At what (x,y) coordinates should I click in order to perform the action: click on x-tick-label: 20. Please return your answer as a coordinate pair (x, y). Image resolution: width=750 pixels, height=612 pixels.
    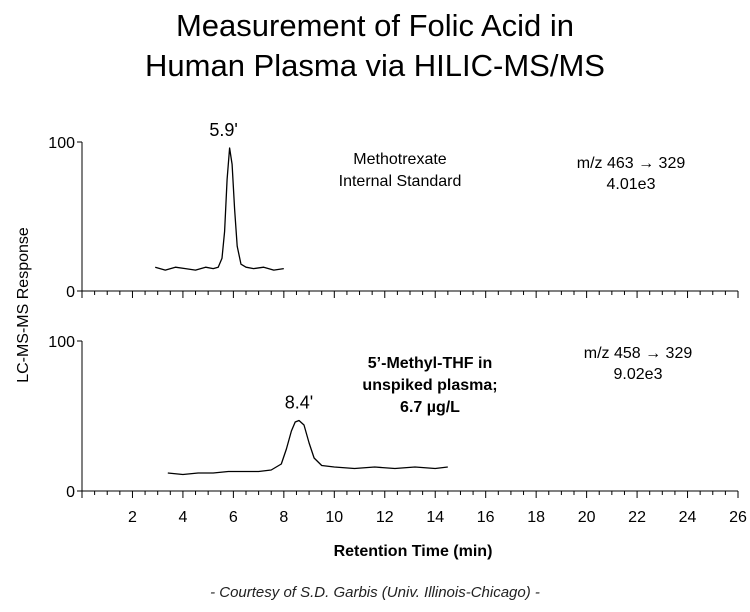
    Looking at the image, I should click on (587, 517).